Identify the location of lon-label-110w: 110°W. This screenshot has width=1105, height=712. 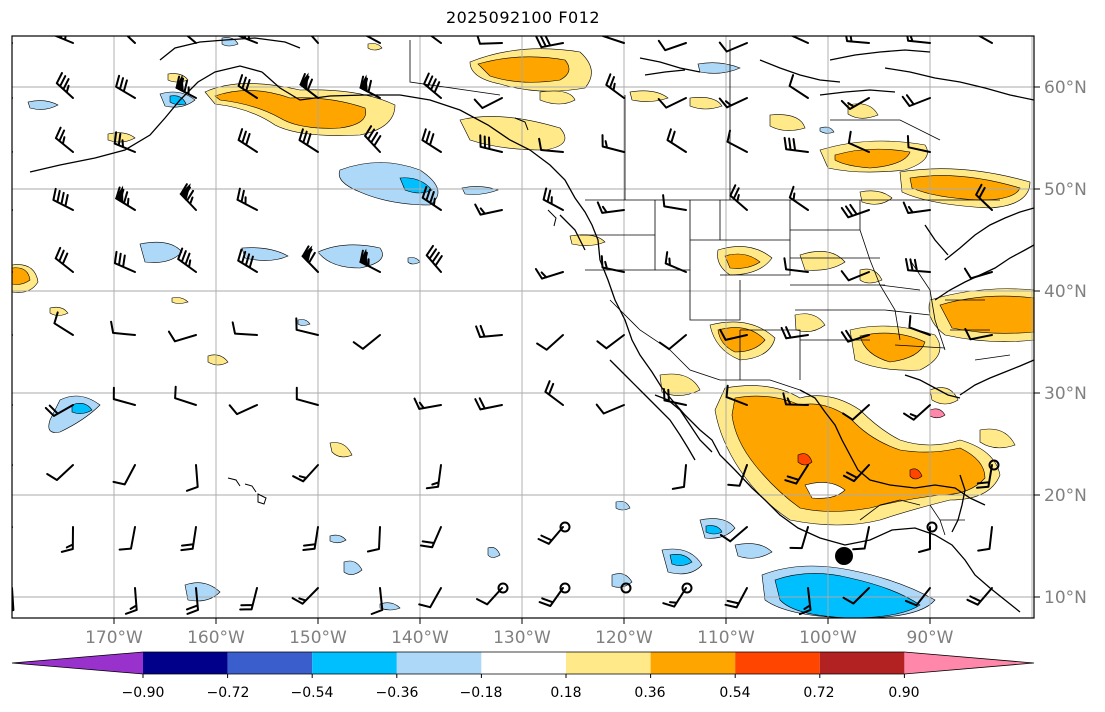
(726, 638).